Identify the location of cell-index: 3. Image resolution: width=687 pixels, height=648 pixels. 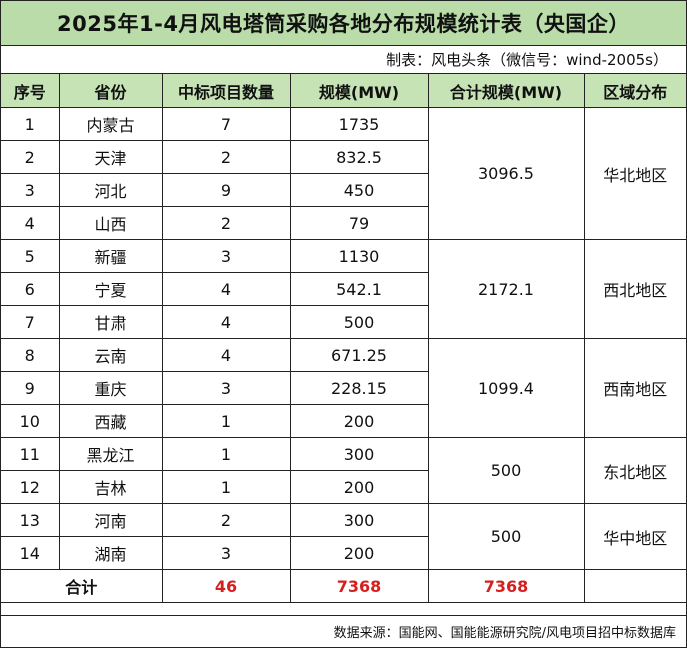
(30, 190).